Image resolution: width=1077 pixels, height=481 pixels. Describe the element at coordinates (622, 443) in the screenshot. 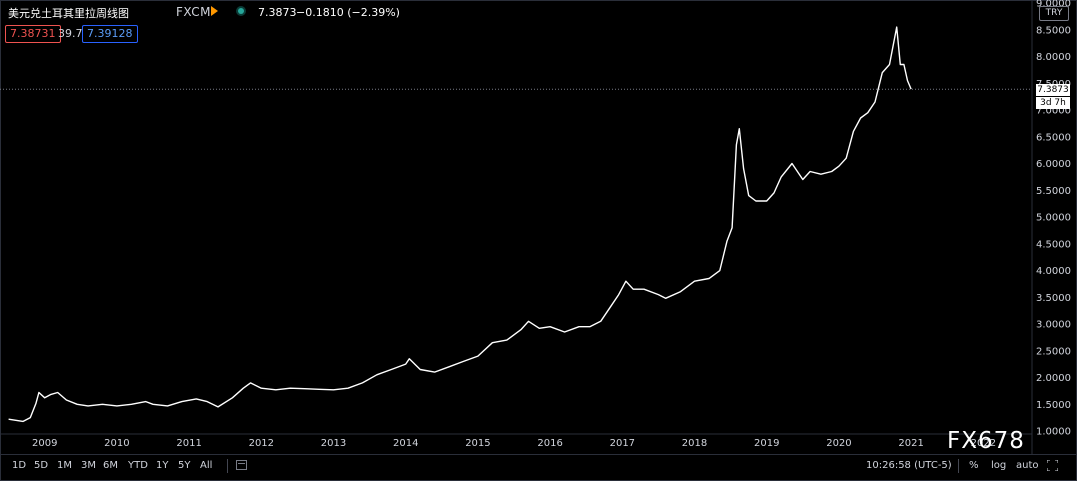

I see `x-tick-label: 2017` at that location.